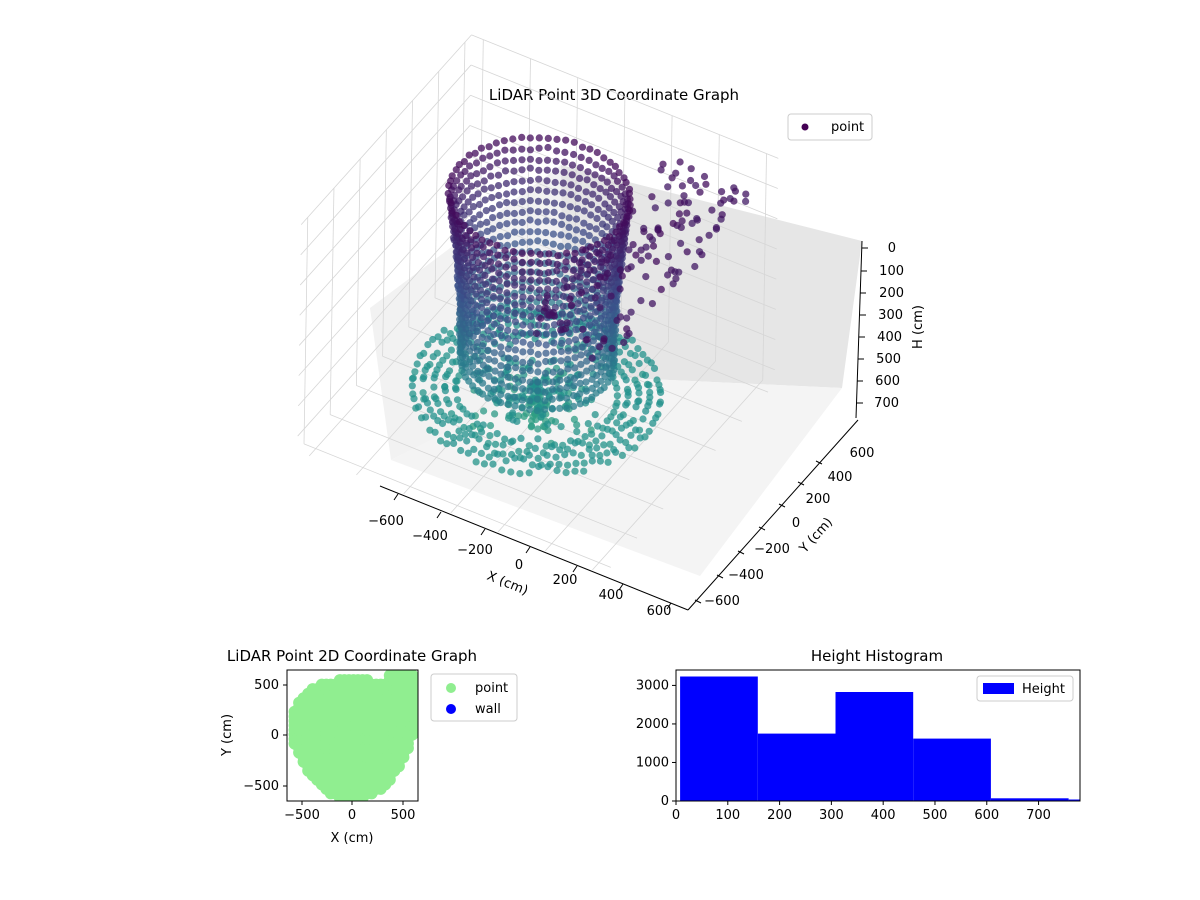 The height and width of the screenshot is (900, 1200). I want to click on z-tick-label-3d: 700, so click(886, 403).